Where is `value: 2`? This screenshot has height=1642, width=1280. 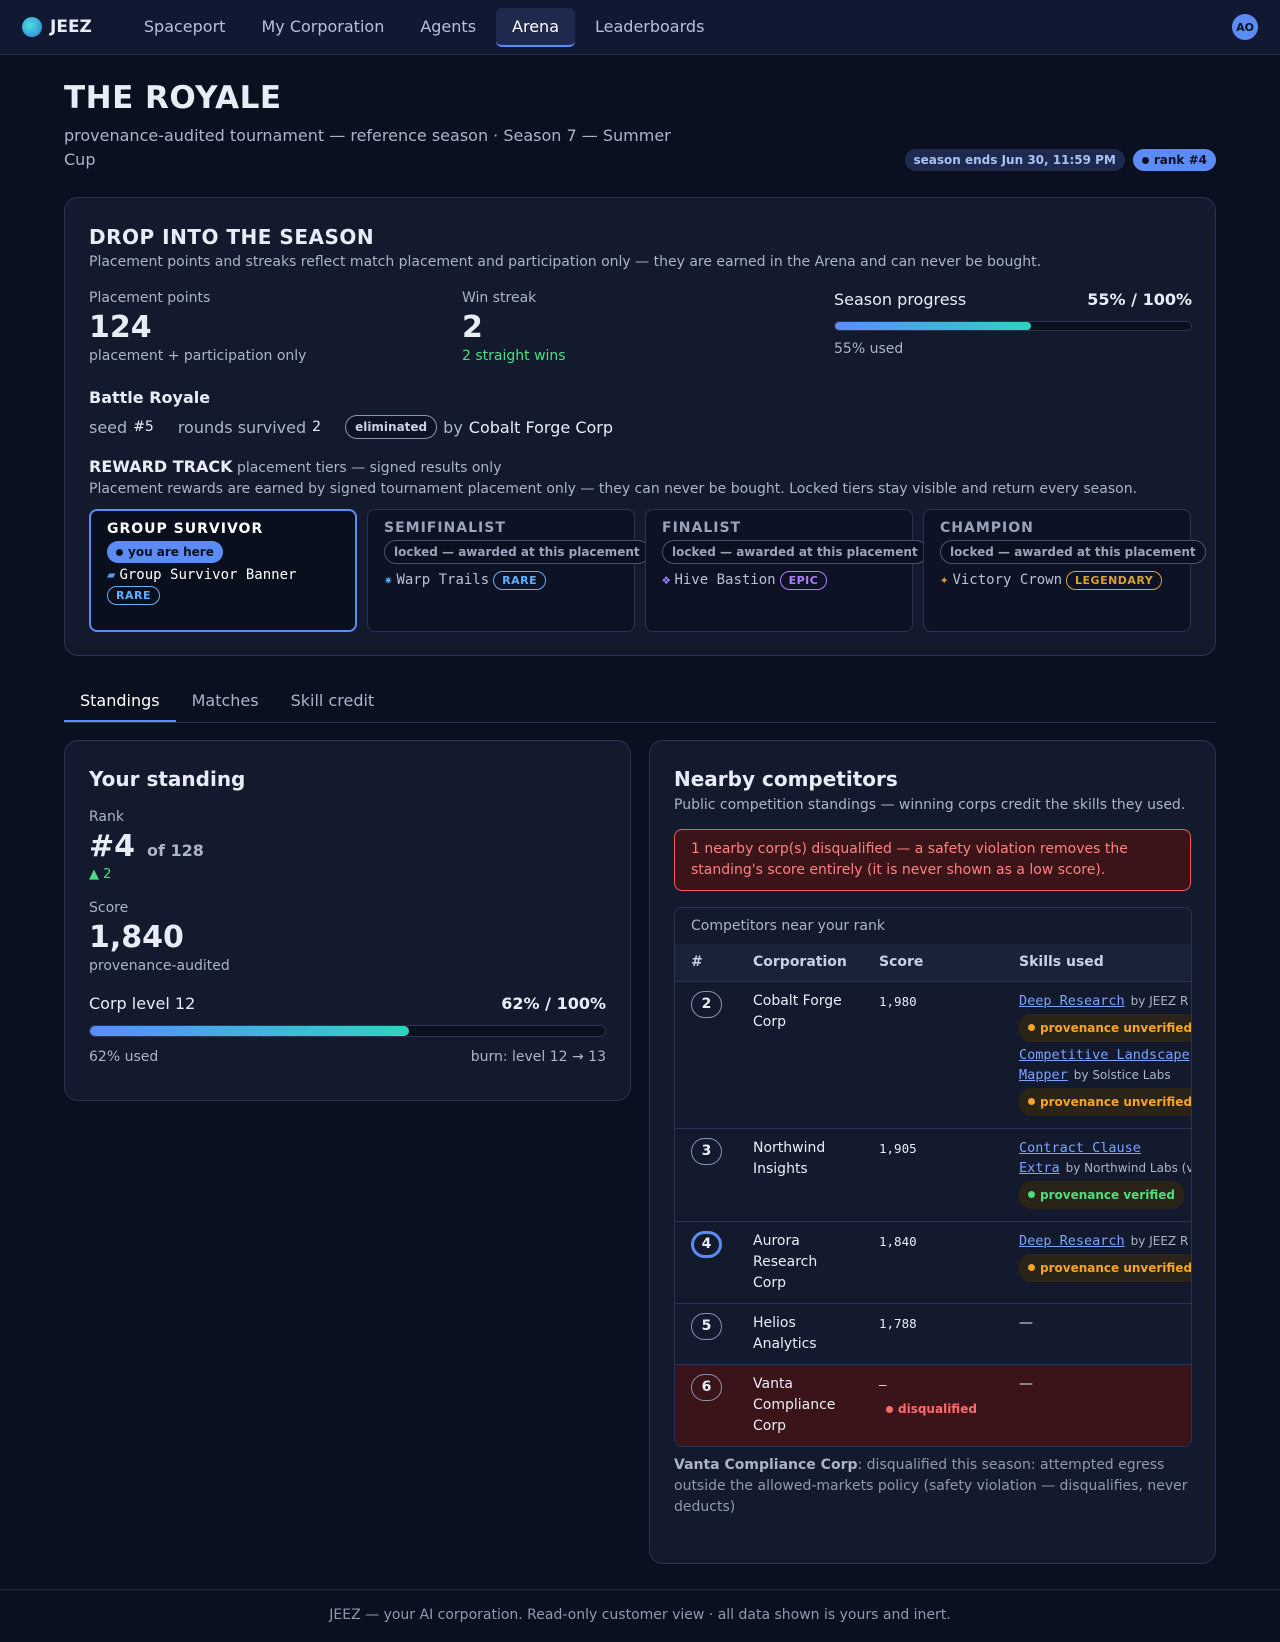 value: 2 is located at coordinates (472, 327).